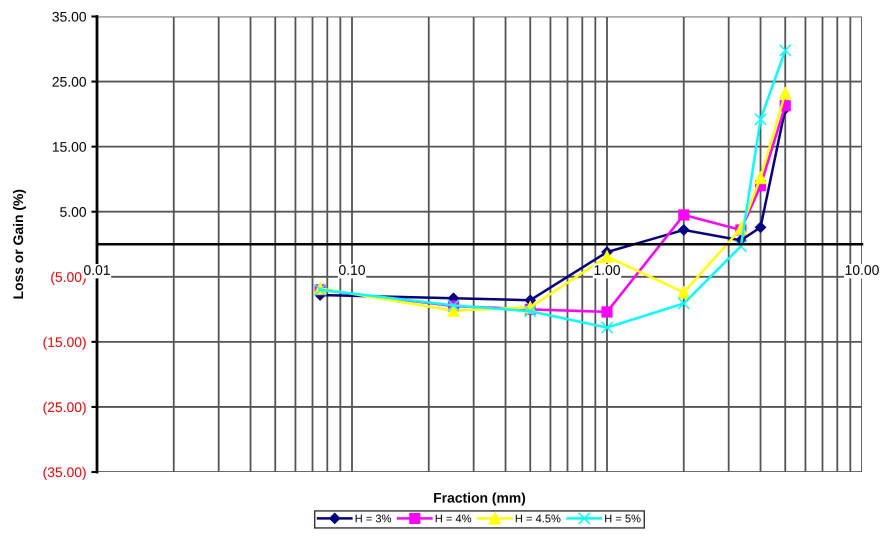  I want to click on x-tick-label: 0.01, so click(97, 270).